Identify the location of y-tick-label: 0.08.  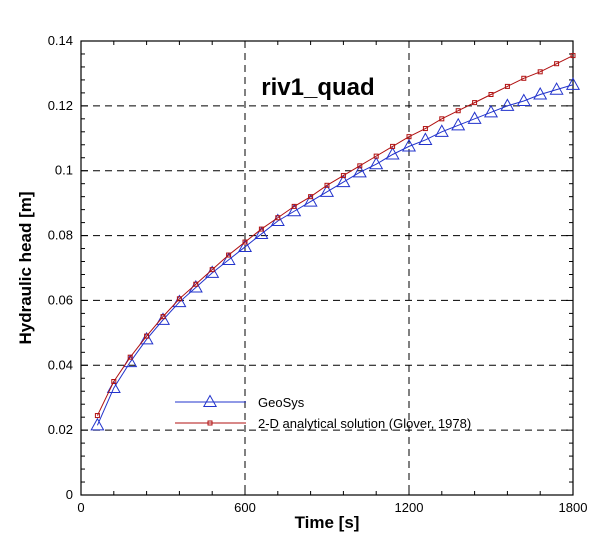
(60, 235).